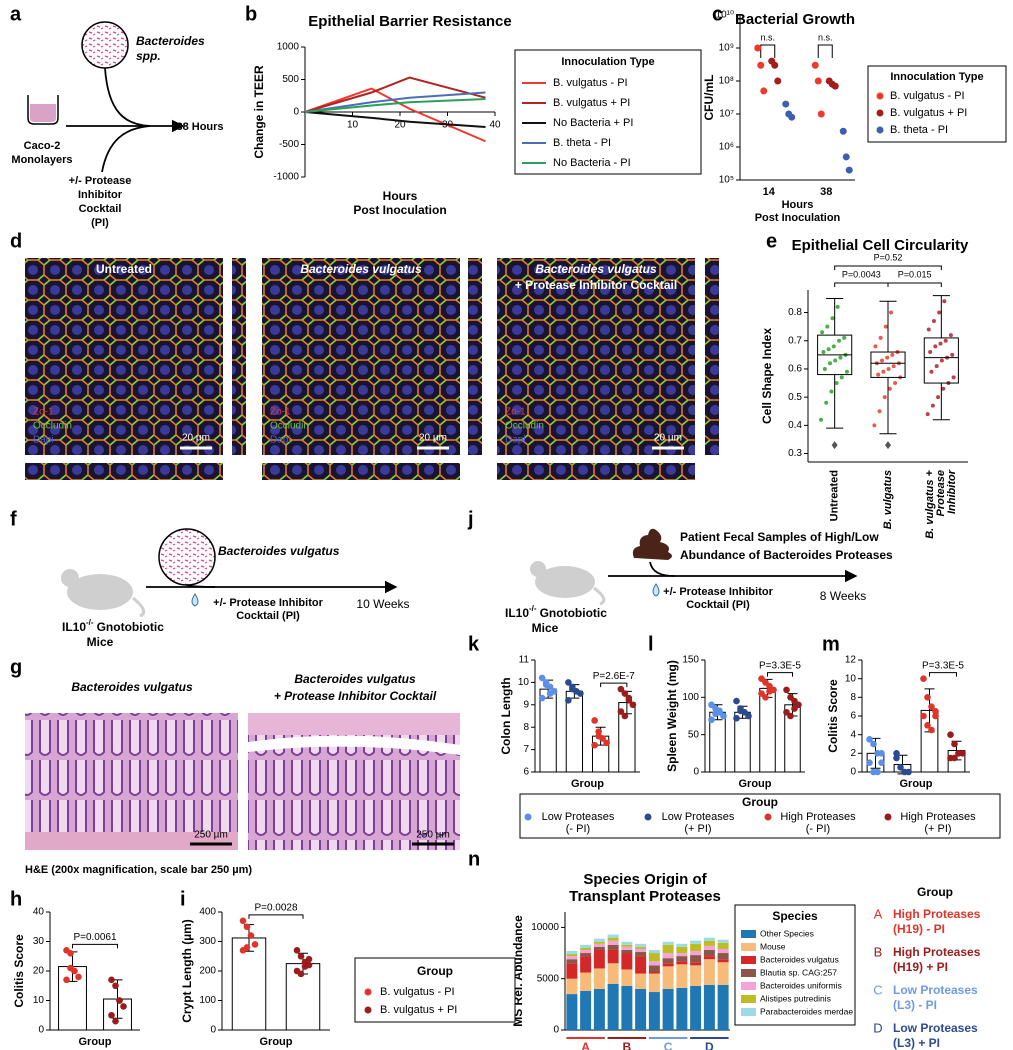 This screenshot has height=1050, width=1013. What do you see at coordinates (131, 627) in the screenshot?
I see `mice-label: Gnotobiotic` at bounding box center [131, 627].